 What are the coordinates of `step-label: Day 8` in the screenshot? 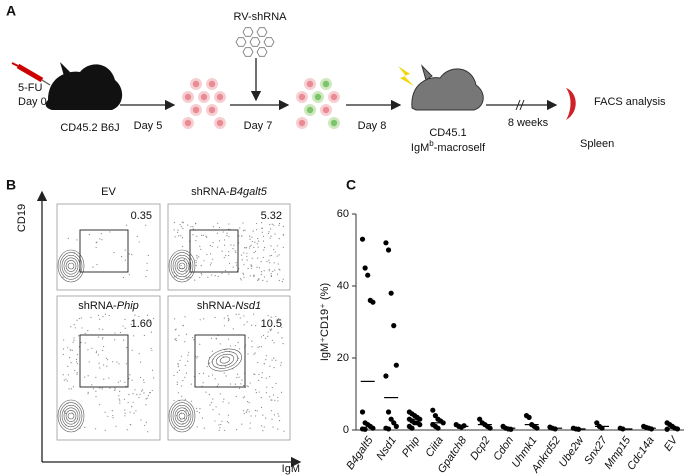 It's located at (372, 126).